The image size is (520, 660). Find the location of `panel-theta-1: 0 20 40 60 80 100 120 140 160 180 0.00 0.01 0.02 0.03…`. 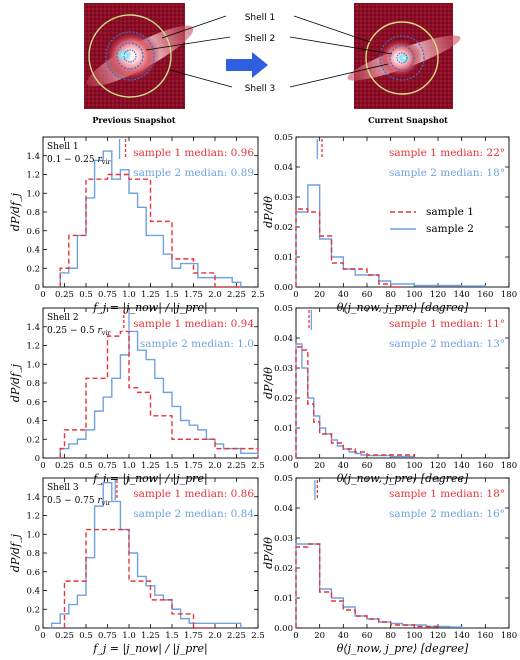

panel-theta-1: 0 20 40 60 80 100 120 140 160 180 0.00 0.01 0.02 0.03… is located at coordinates (389, 223).